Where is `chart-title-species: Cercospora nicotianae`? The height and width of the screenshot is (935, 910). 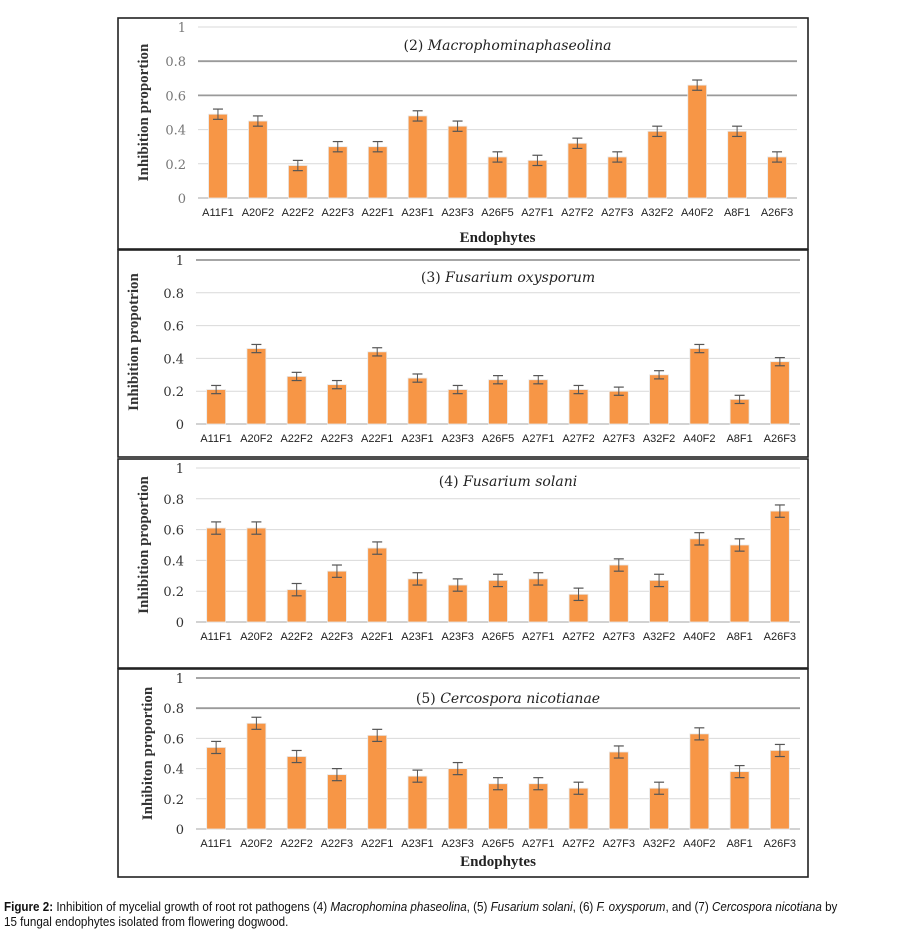 chart-title-species: Cercospora nicotianae is located at coordinates (520, 699).